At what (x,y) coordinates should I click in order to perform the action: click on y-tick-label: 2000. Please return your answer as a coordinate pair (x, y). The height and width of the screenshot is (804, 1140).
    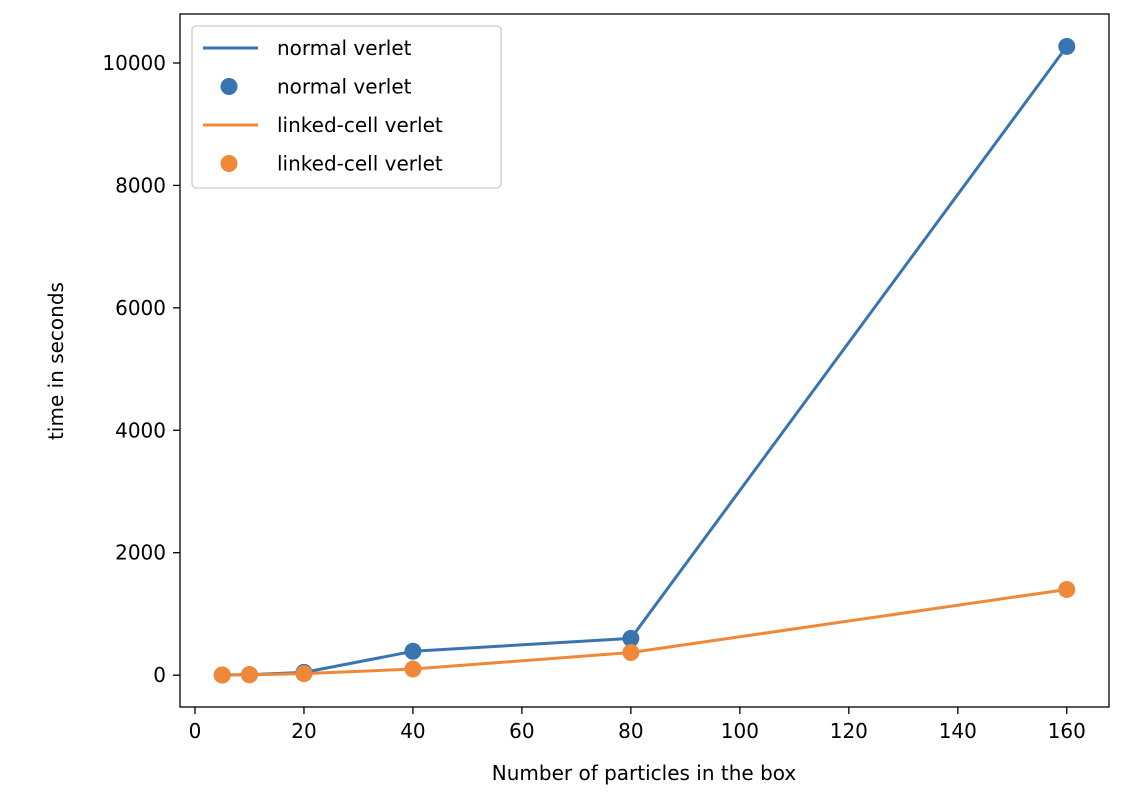
    Looking at the image, I should click on (140, 553).